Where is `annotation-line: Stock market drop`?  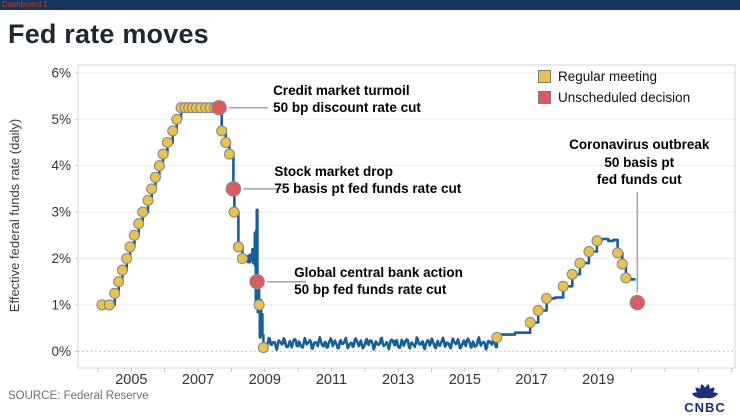
annotation-line: Stock market drop is located at coordinates (333, 171).